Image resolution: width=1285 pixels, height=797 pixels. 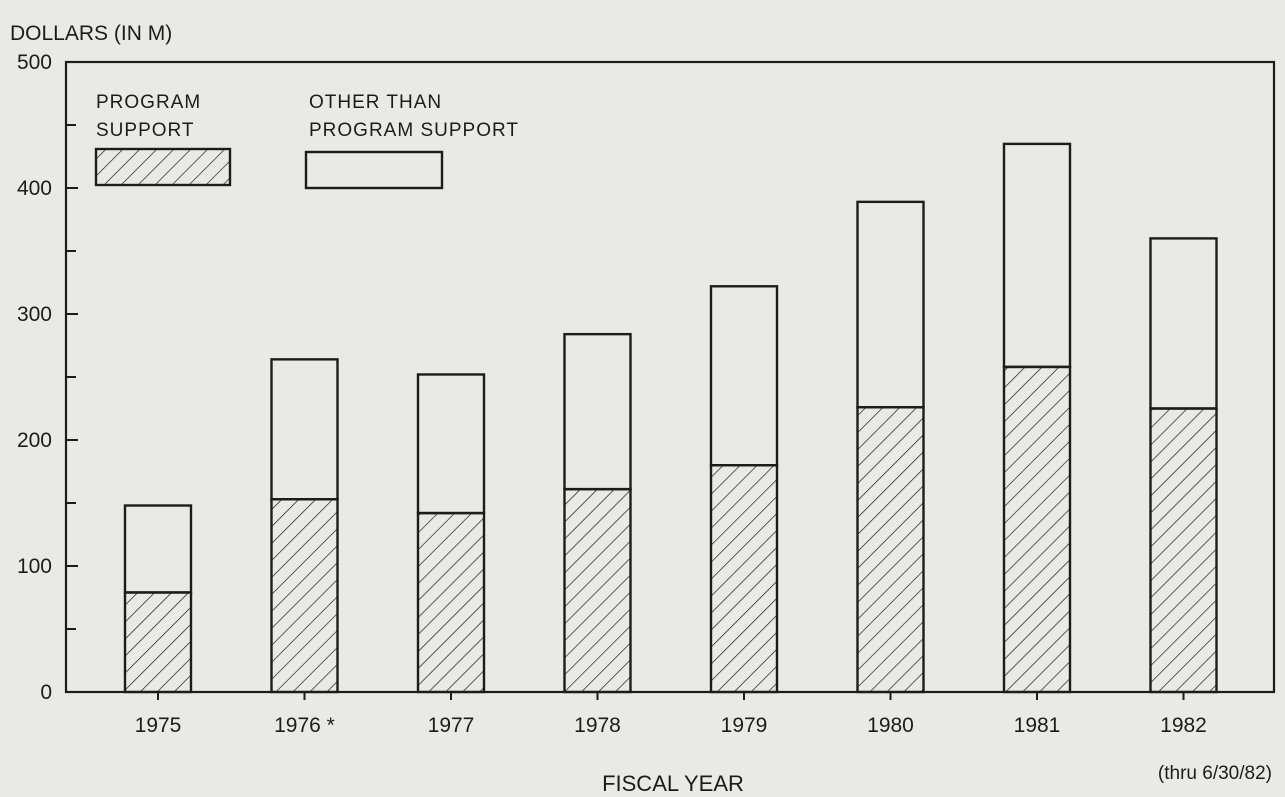 I want to click on bar-program-support-1980, so click(x=890, y=550).